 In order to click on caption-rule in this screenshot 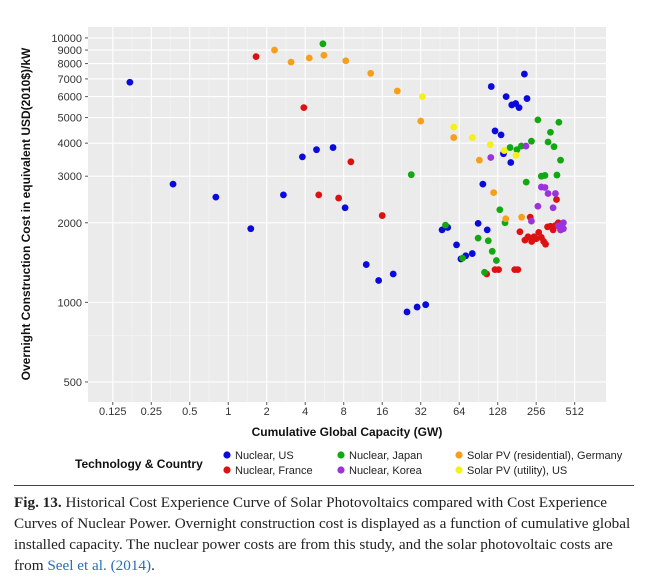, I will do `click(324, 485)`.